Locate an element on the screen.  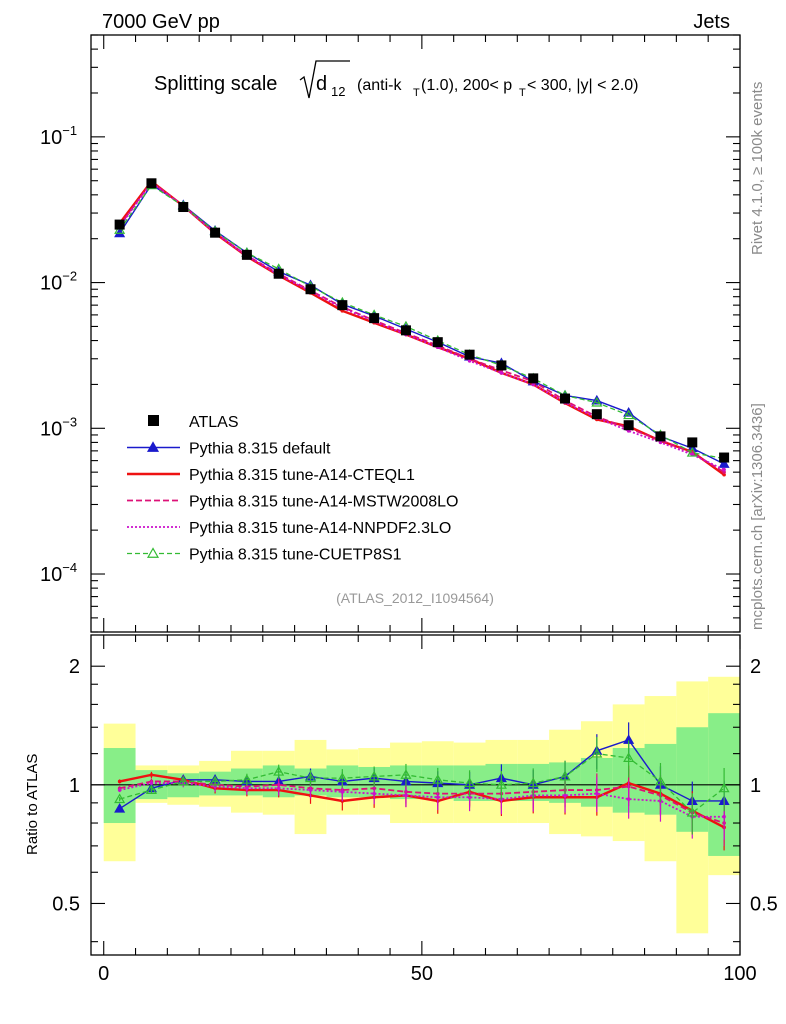
svg-text: < 300, |y| < 2.0) is located at coordinates (583, 85).